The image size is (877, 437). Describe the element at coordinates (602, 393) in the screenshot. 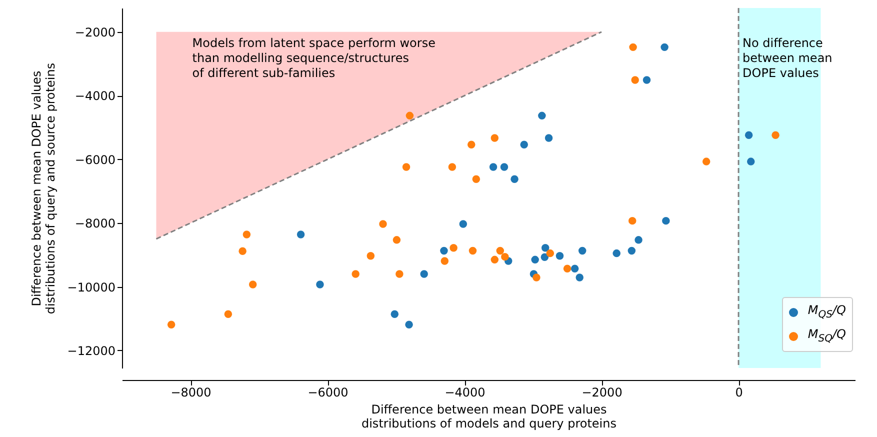

I see `x-tick-label: −2000` at that location.